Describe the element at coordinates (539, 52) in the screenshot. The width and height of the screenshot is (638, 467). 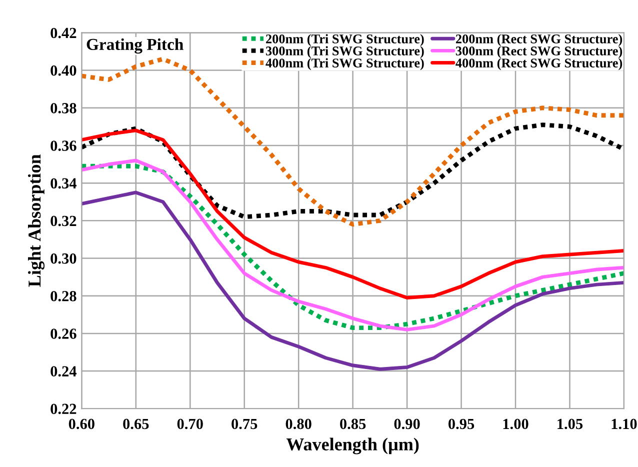
I see `legend-label: 300nm (Rect SWG Structure)` at that location.